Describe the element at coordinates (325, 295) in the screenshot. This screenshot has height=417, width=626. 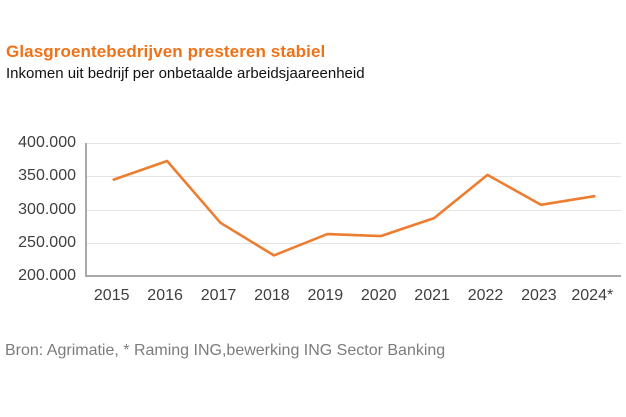
I see `x-tick-label: 2019` at that location.